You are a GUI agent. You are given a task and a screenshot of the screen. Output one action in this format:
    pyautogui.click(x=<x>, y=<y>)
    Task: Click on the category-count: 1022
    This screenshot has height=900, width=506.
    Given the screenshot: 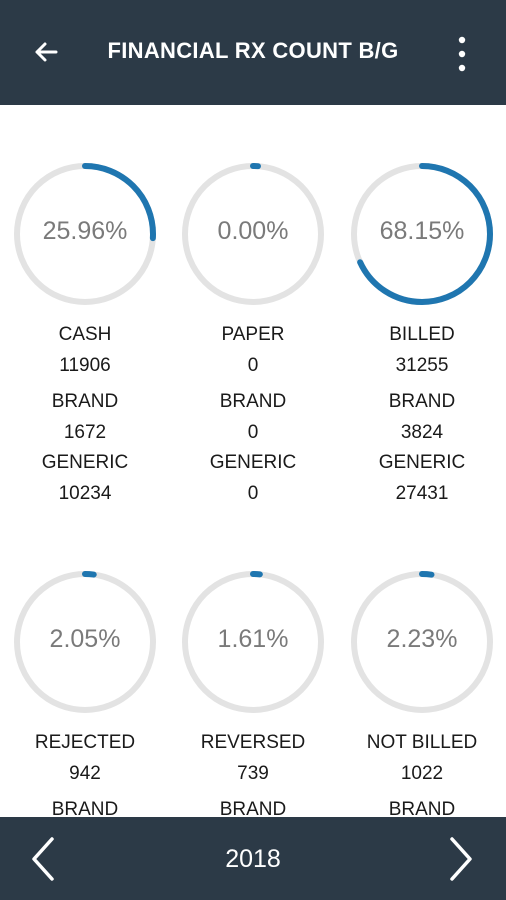 What is the action you would take?
    pyautogui.click(x=422, y=773)
    